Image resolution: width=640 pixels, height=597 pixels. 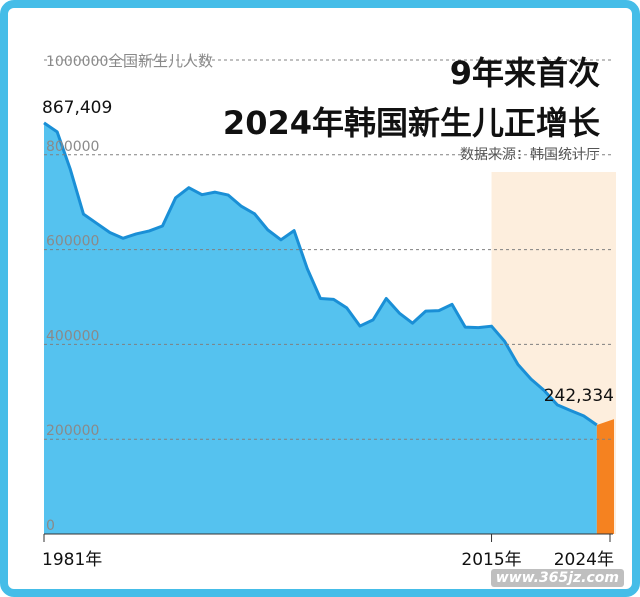 What do you see at coordinates (72, 431) in the screenshot?
I see `y-tick-label-200000: 200000` at bounding box center [72, 431].